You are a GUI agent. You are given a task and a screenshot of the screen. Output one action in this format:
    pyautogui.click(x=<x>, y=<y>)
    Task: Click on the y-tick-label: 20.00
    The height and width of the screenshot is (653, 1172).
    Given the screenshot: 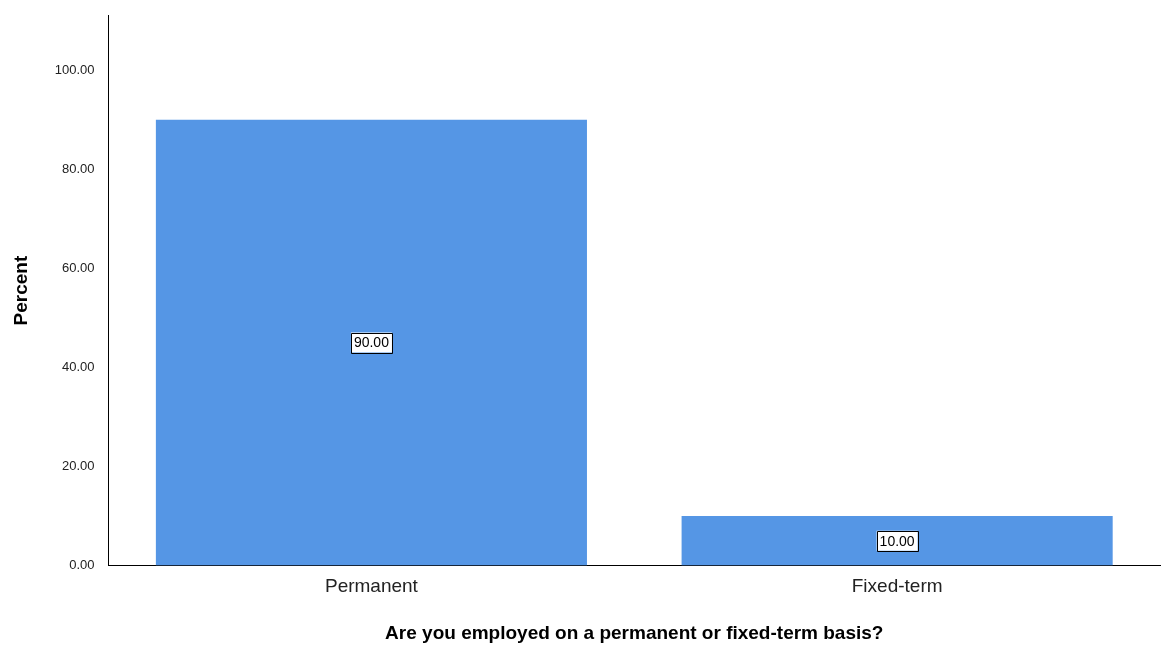 What is the action you would take?
    pyautogui.click(x=78, y=465)
    